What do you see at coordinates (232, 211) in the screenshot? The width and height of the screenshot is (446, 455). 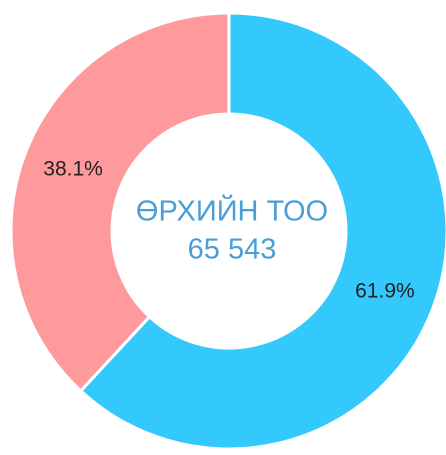 I see `center-title: ӨРХИЙН ТОО` at bounding box center [232, 211].